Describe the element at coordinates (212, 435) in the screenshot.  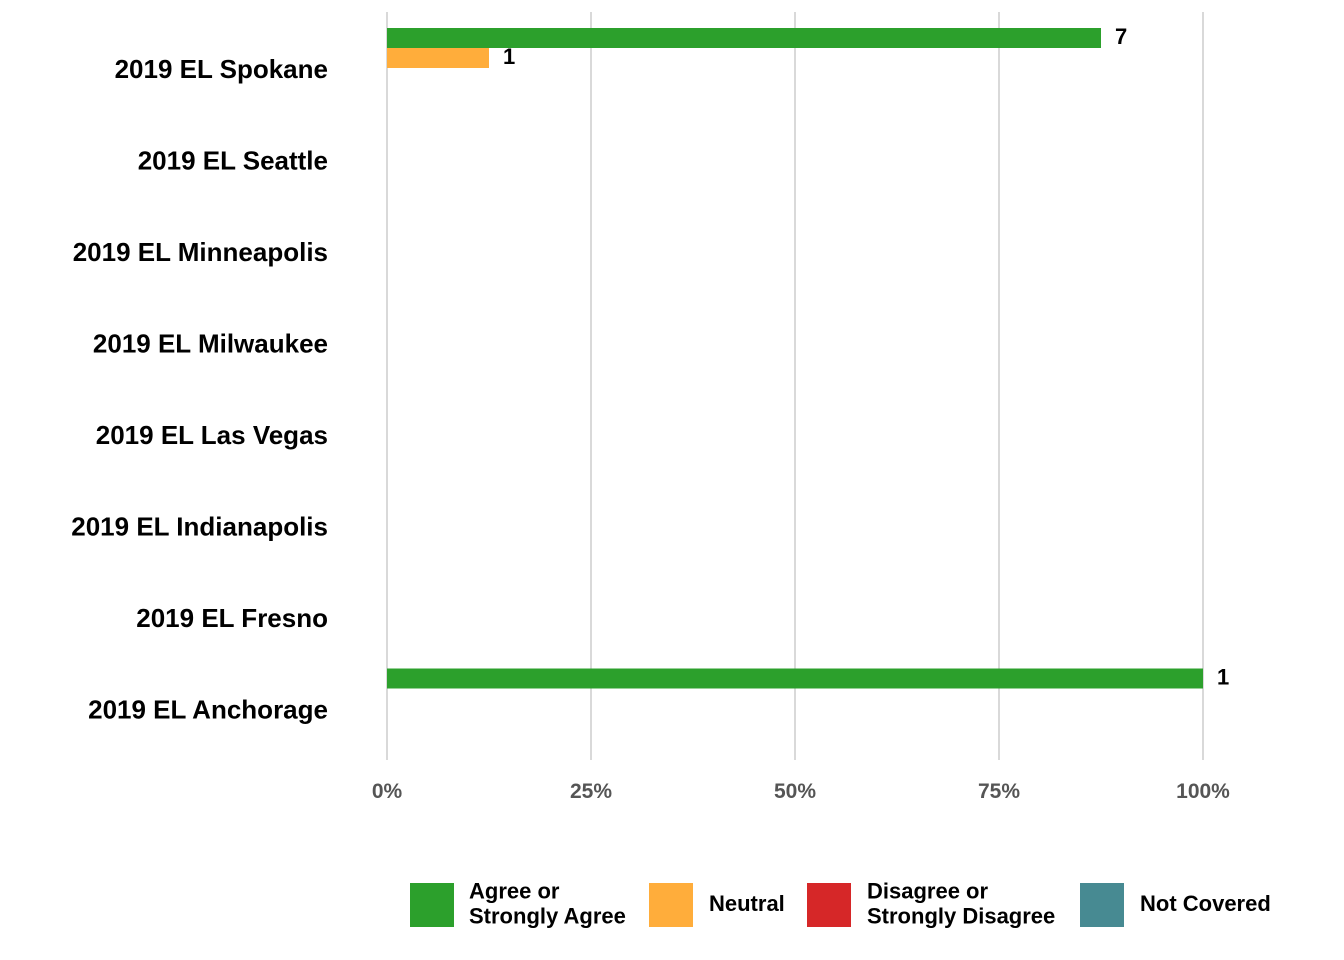
I see `category-label: 2019 EL Las Vegas` at that location.